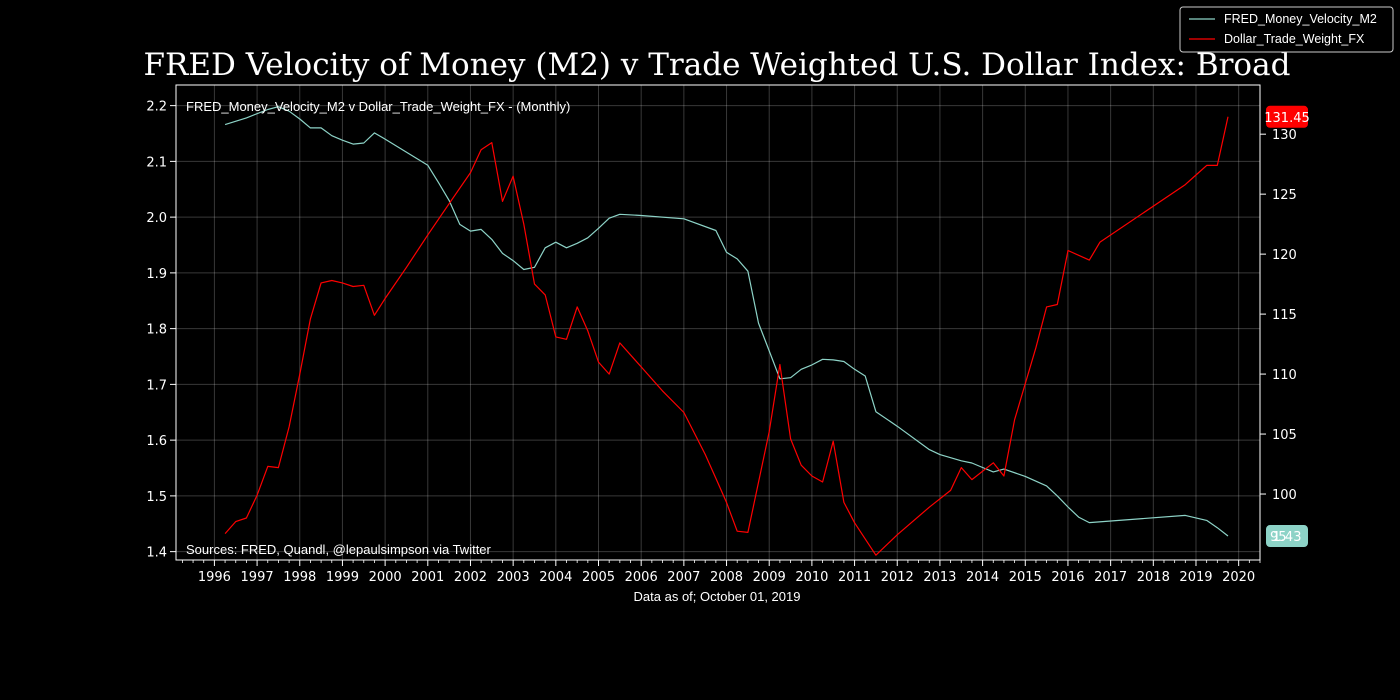  I want to click on y-left-tick-label: 1.8, so click(156, 330).